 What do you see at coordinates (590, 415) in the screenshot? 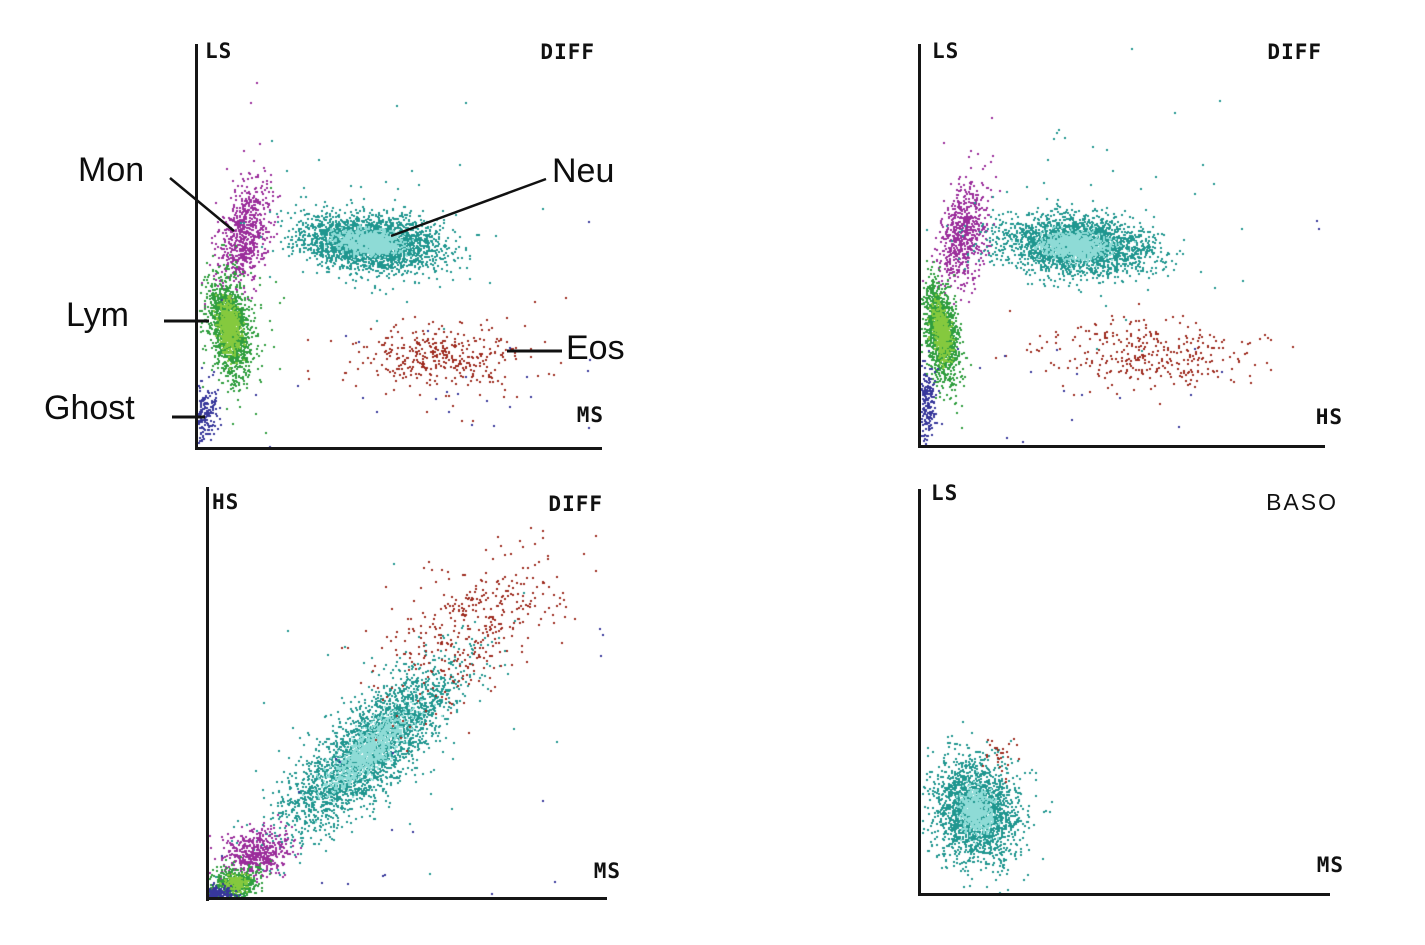
I see `plot1-x-axis-label: MS` at bounding box center [590, 415].